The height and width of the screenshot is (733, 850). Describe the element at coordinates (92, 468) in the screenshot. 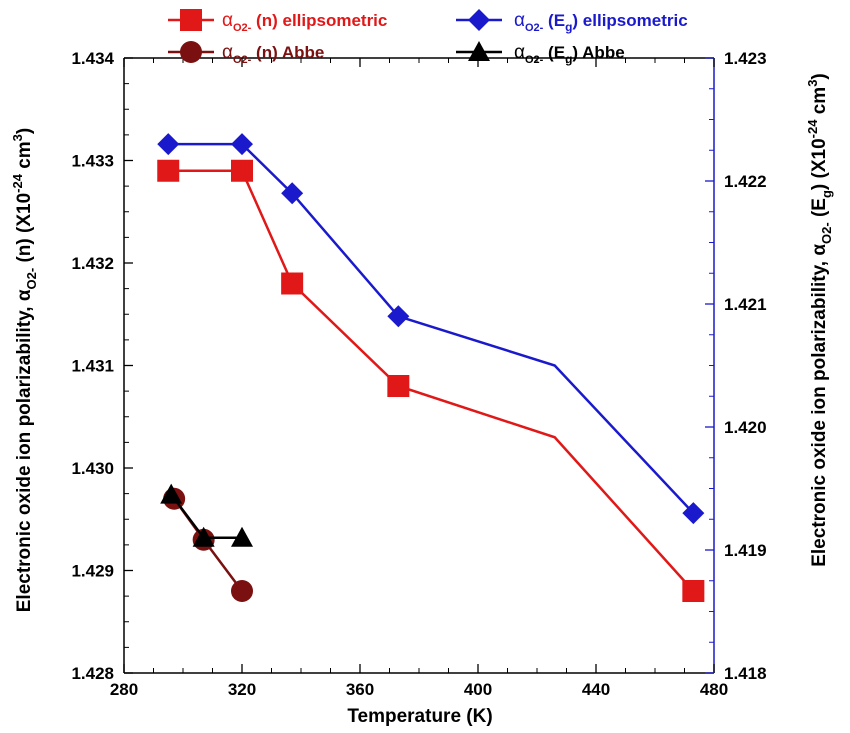

I see `left-tick-label: 1.430` at that location.